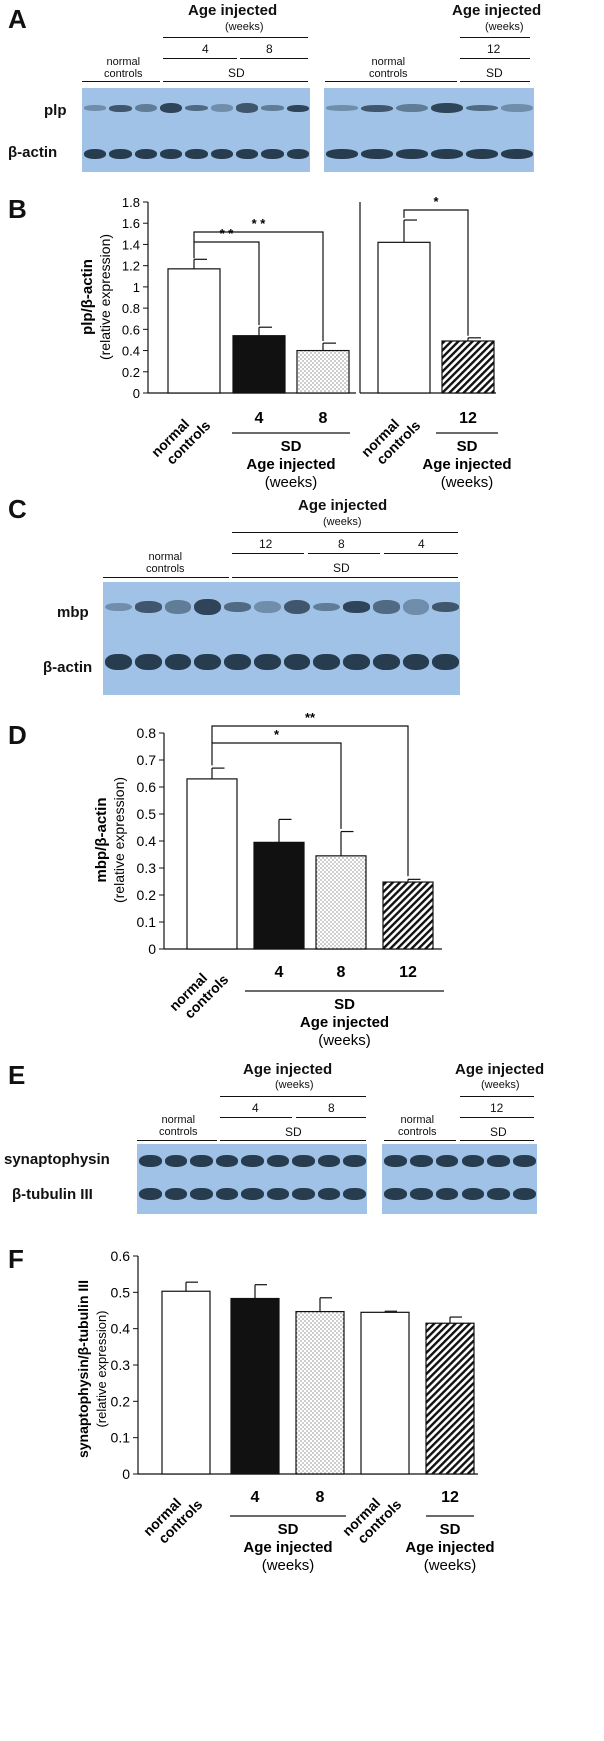  I want to click on weeks-unit-a-left: (weeks), so click(244, 27).